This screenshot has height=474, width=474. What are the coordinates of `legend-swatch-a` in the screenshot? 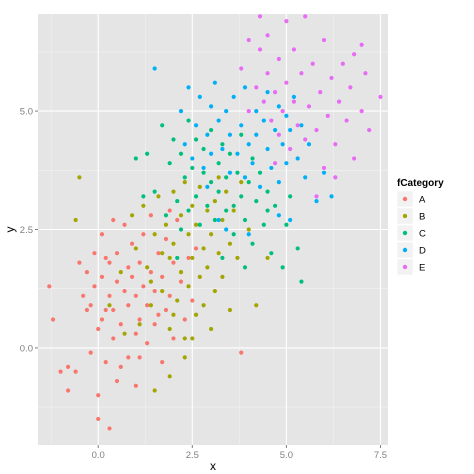 It's located at (405, 199).